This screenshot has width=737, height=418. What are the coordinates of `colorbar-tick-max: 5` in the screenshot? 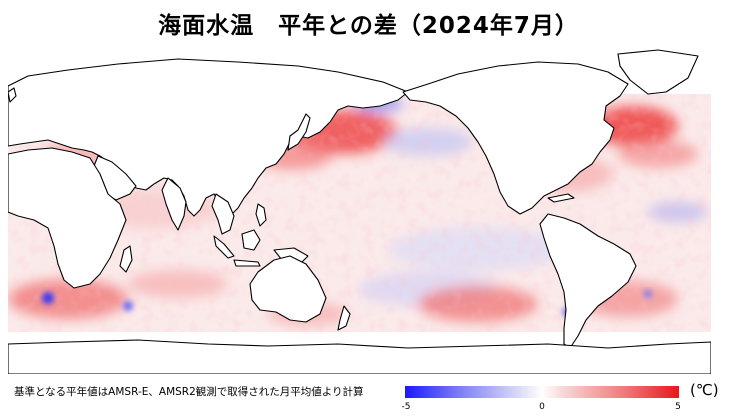 It's located at (678, 407).